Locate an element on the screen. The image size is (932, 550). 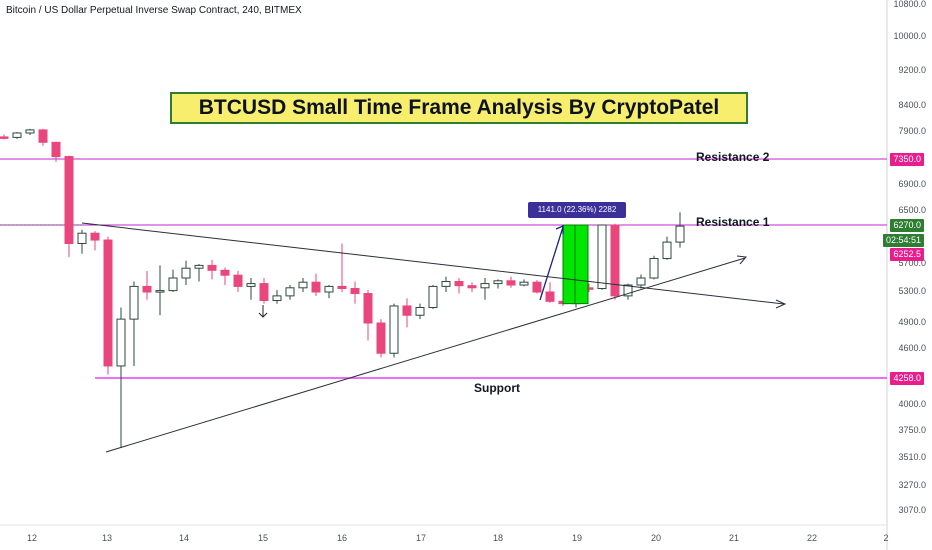
measure-arrow is located at coordinates (551, 263).